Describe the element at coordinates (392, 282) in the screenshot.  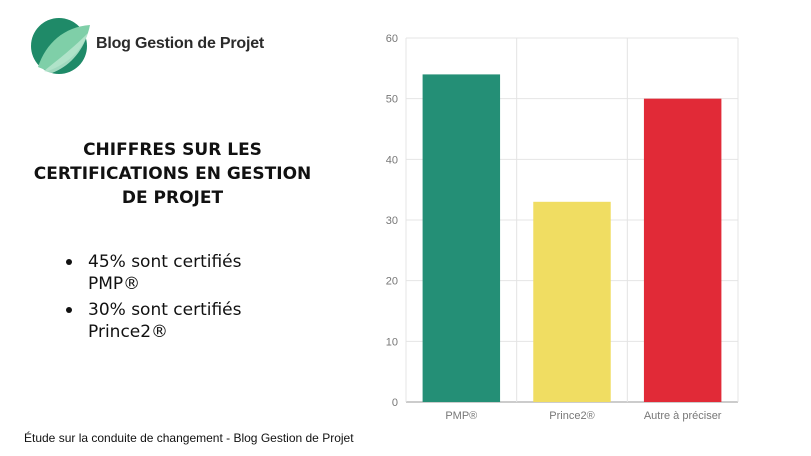
I see `y-tick-label: 20` at that location.